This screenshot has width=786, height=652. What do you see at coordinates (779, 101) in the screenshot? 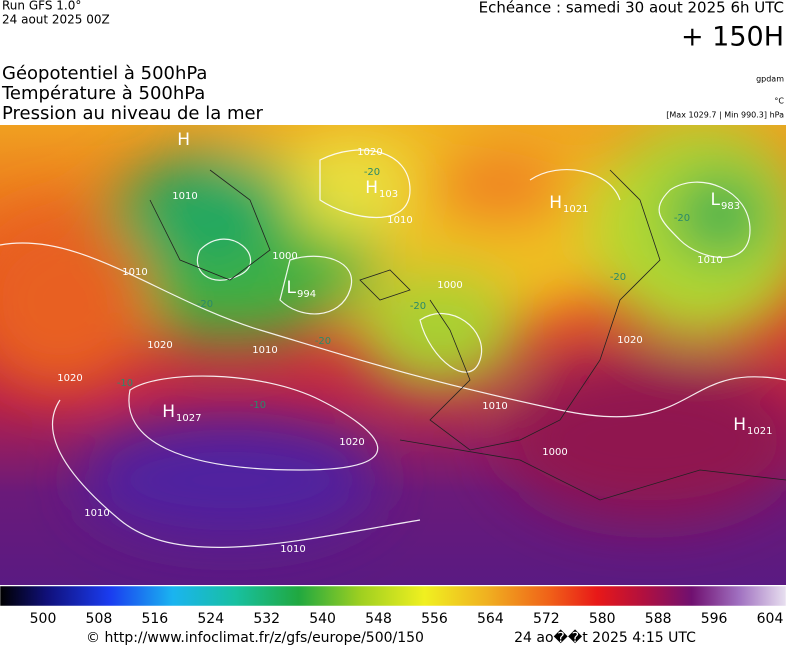
I see `unit: °C` at bounding box center [779, 101].